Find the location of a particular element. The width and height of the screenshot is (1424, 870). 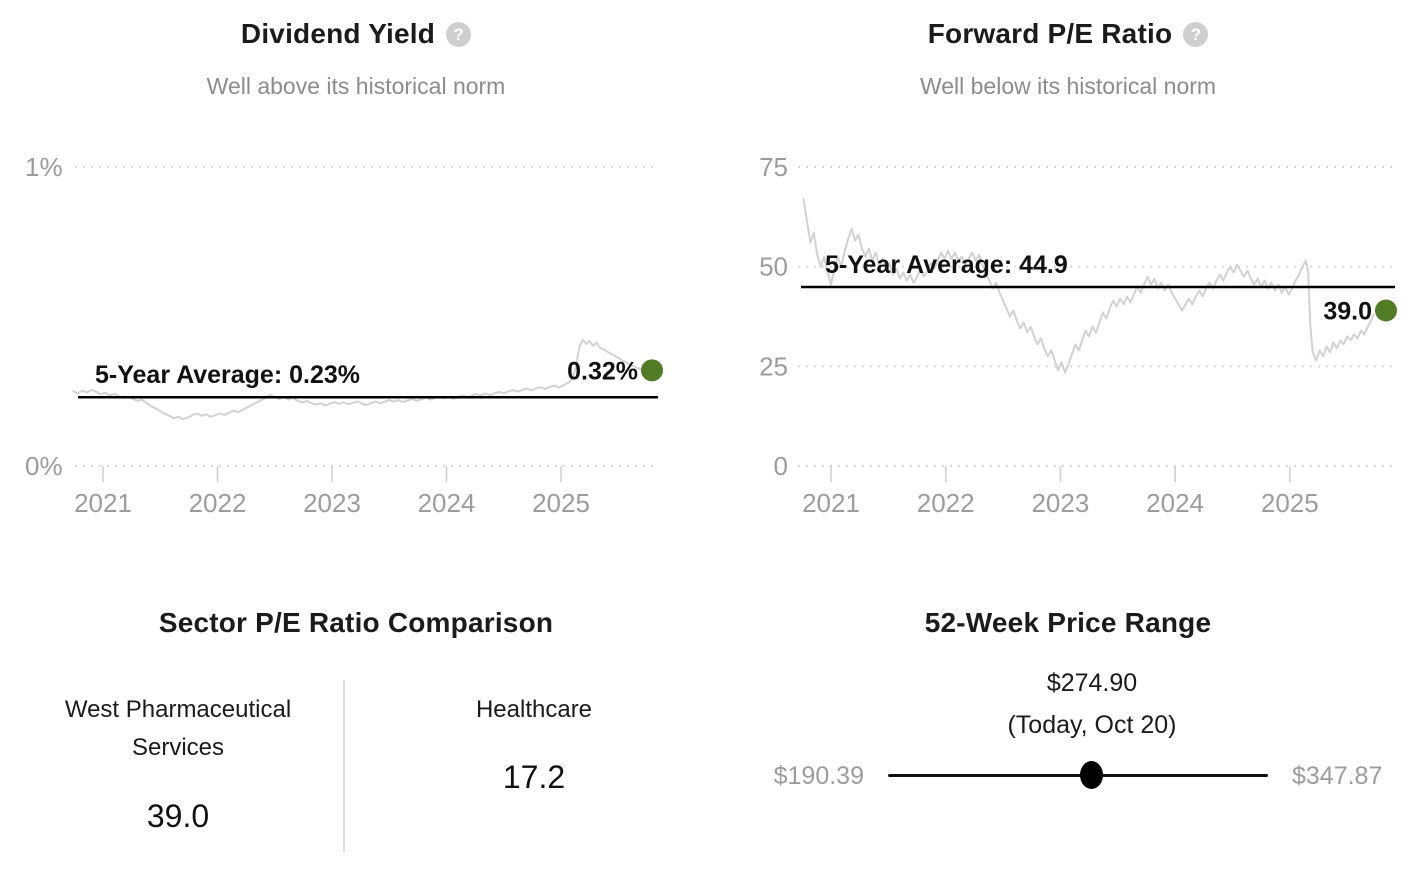

dividend-yield-title: Dividend Yield is located at coordinates (338, 33).